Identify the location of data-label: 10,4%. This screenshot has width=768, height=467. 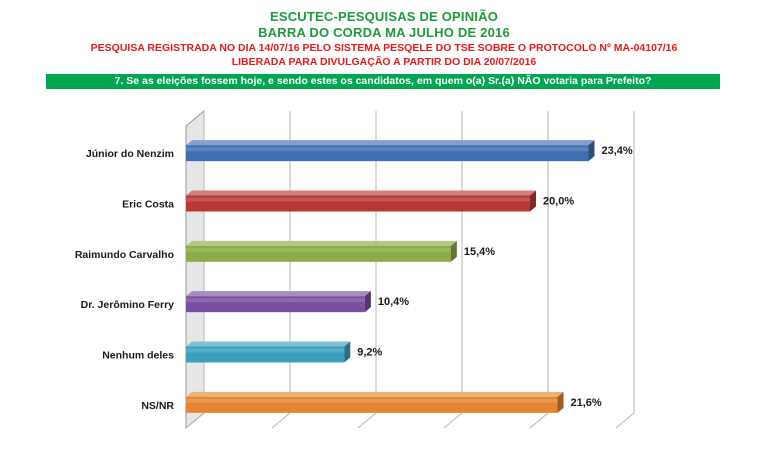
(393, 302).